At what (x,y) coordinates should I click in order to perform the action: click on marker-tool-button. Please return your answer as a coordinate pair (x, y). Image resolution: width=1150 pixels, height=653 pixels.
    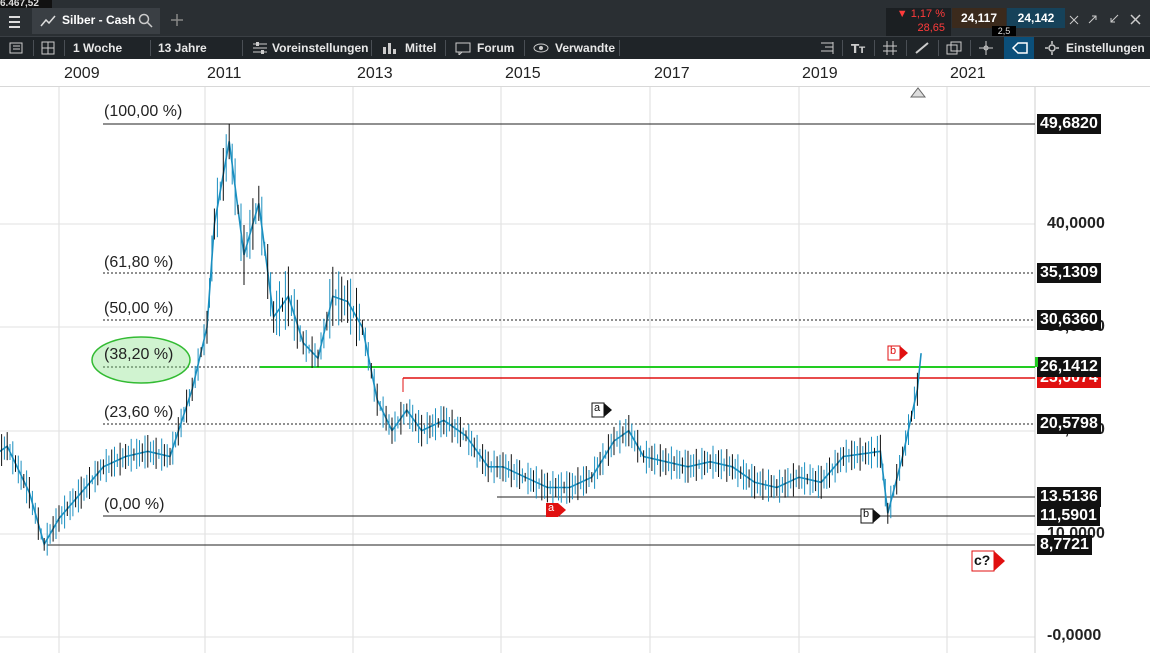
    Looking at the image, I should click on (1019, 48).